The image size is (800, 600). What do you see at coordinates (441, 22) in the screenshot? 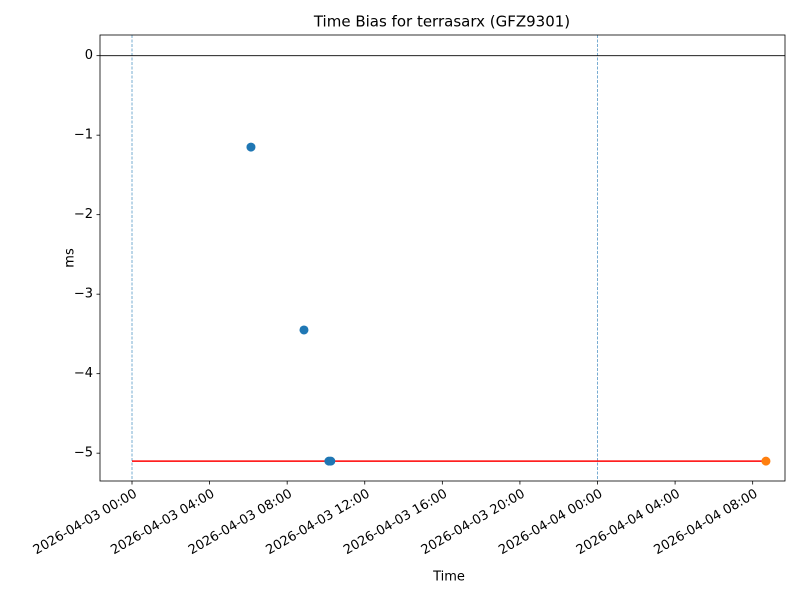
I see `chart-title: Time Bias for terrasarx (GFZ9301)` at bounding box center [441, 22].